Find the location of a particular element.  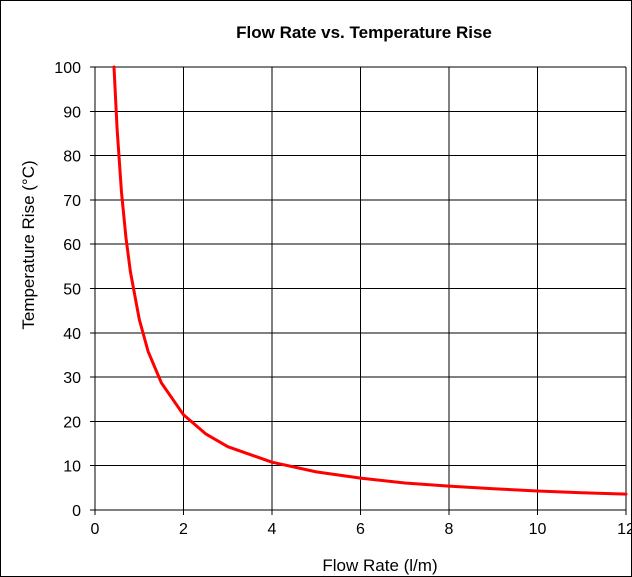

x-tick-label: 6 is located at coordinates (360, 529).